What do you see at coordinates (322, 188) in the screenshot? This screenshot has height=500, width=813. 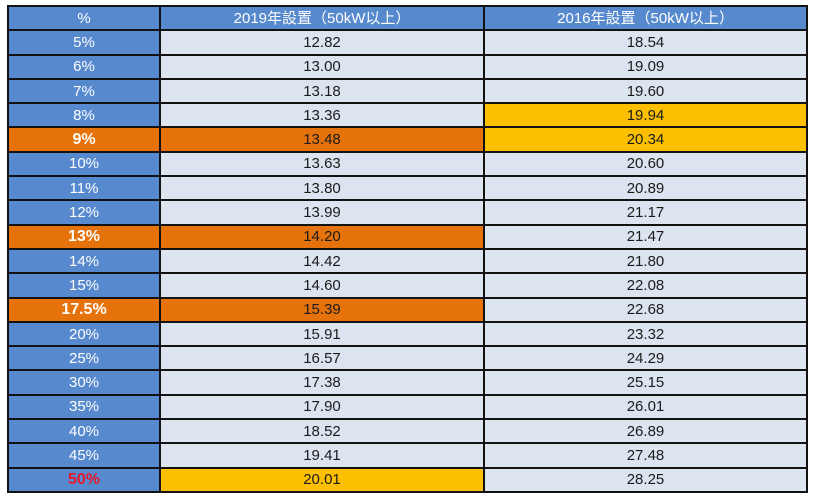 I see `value-2019-cell: 13.80` at bounding box center [322, 188].